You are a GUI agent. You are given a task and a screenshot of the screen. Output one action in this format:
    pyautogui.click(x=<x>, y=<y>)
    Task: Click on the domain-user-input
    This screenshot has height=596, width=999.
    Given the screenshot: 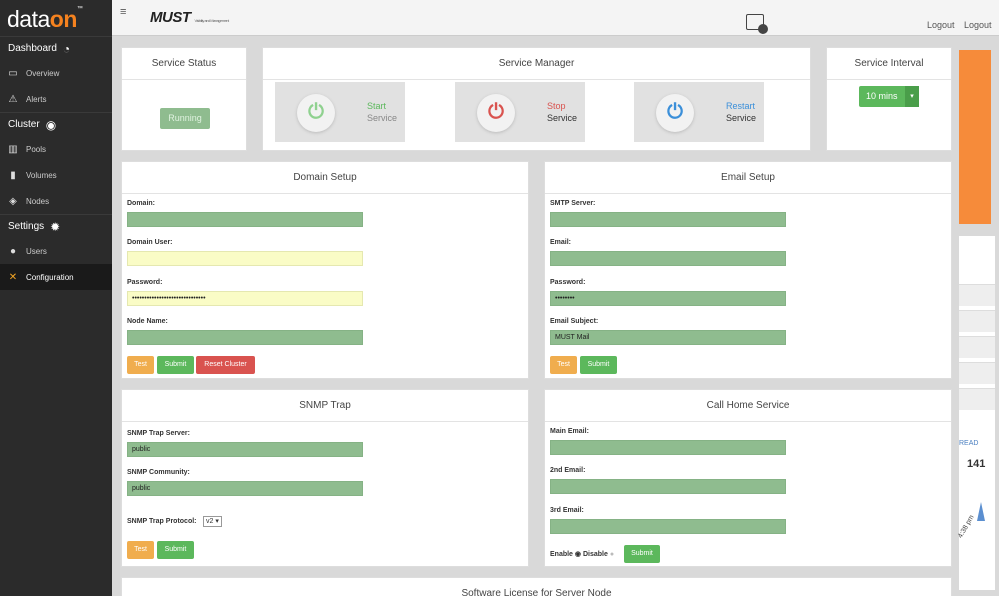 What is the action you would take?
    pyautogui.click(x=245, y=258)
    